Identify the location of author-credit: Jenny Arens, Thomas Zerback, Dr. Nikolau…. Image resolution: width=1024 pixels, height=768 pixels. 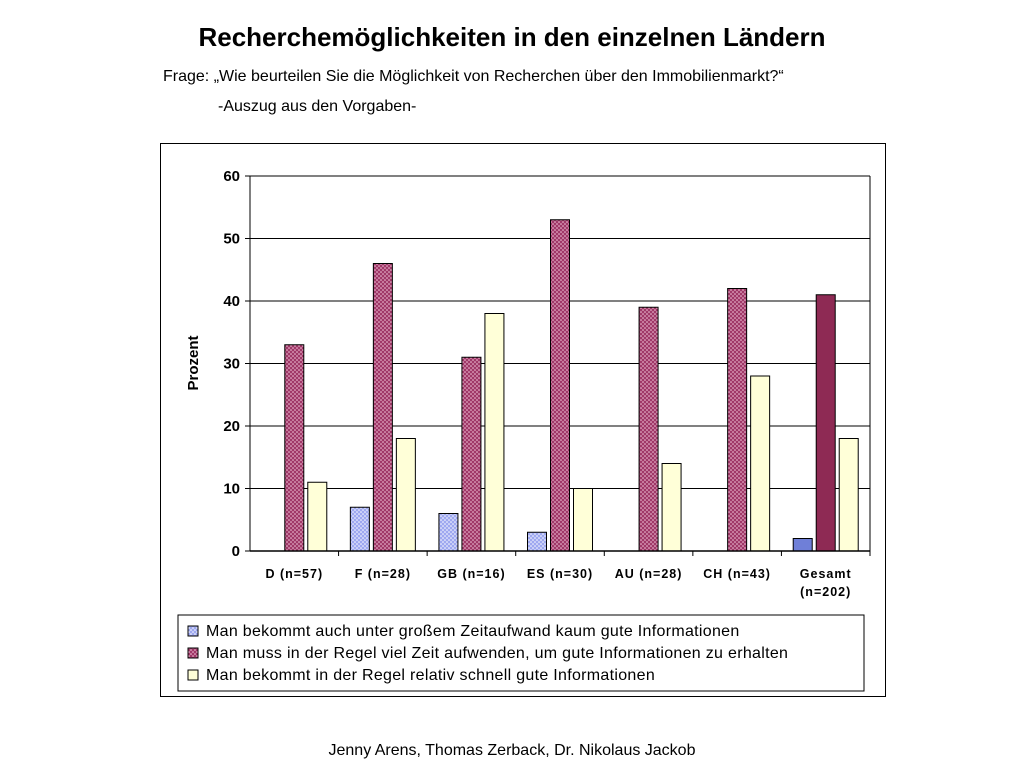
(512, 750).